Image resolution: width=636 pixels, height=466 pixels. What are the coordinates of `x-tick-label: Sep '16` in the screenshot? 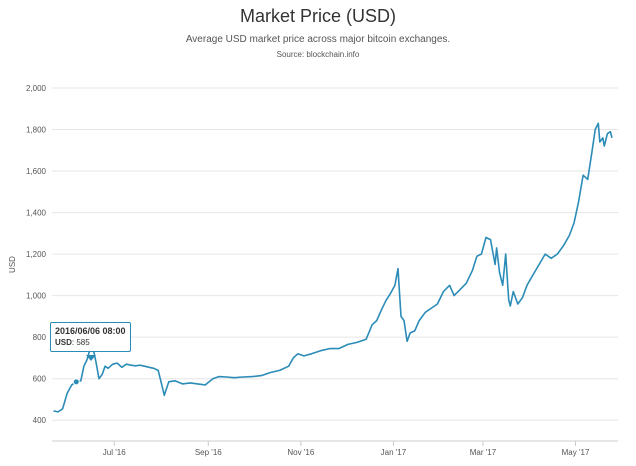 It's located at (208, 452).